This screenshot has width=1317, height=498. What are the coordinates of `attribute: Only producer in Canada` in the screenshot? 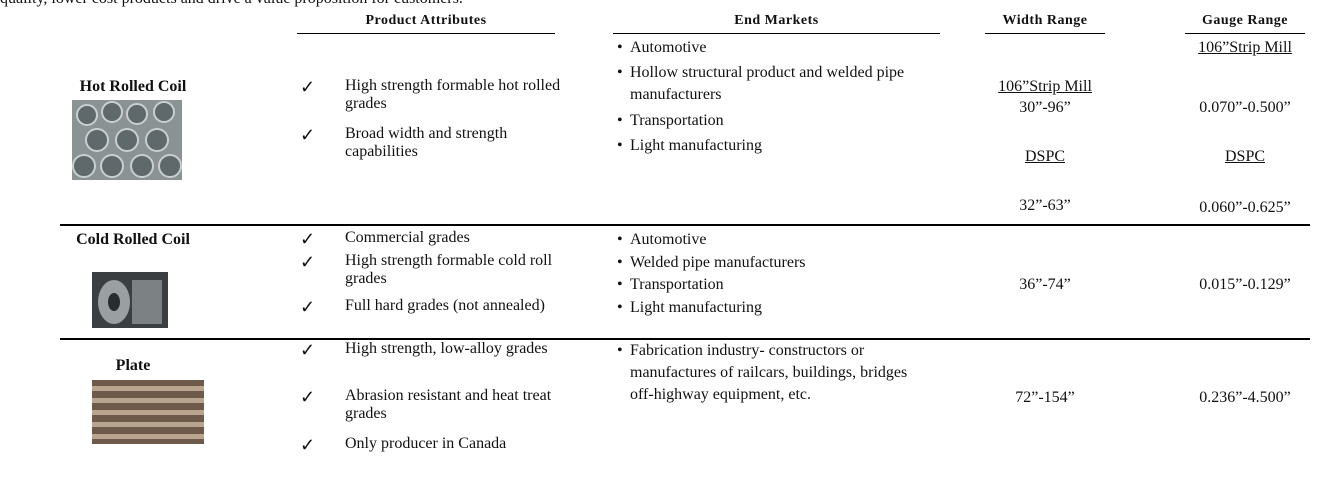 It's located at (437, 445).